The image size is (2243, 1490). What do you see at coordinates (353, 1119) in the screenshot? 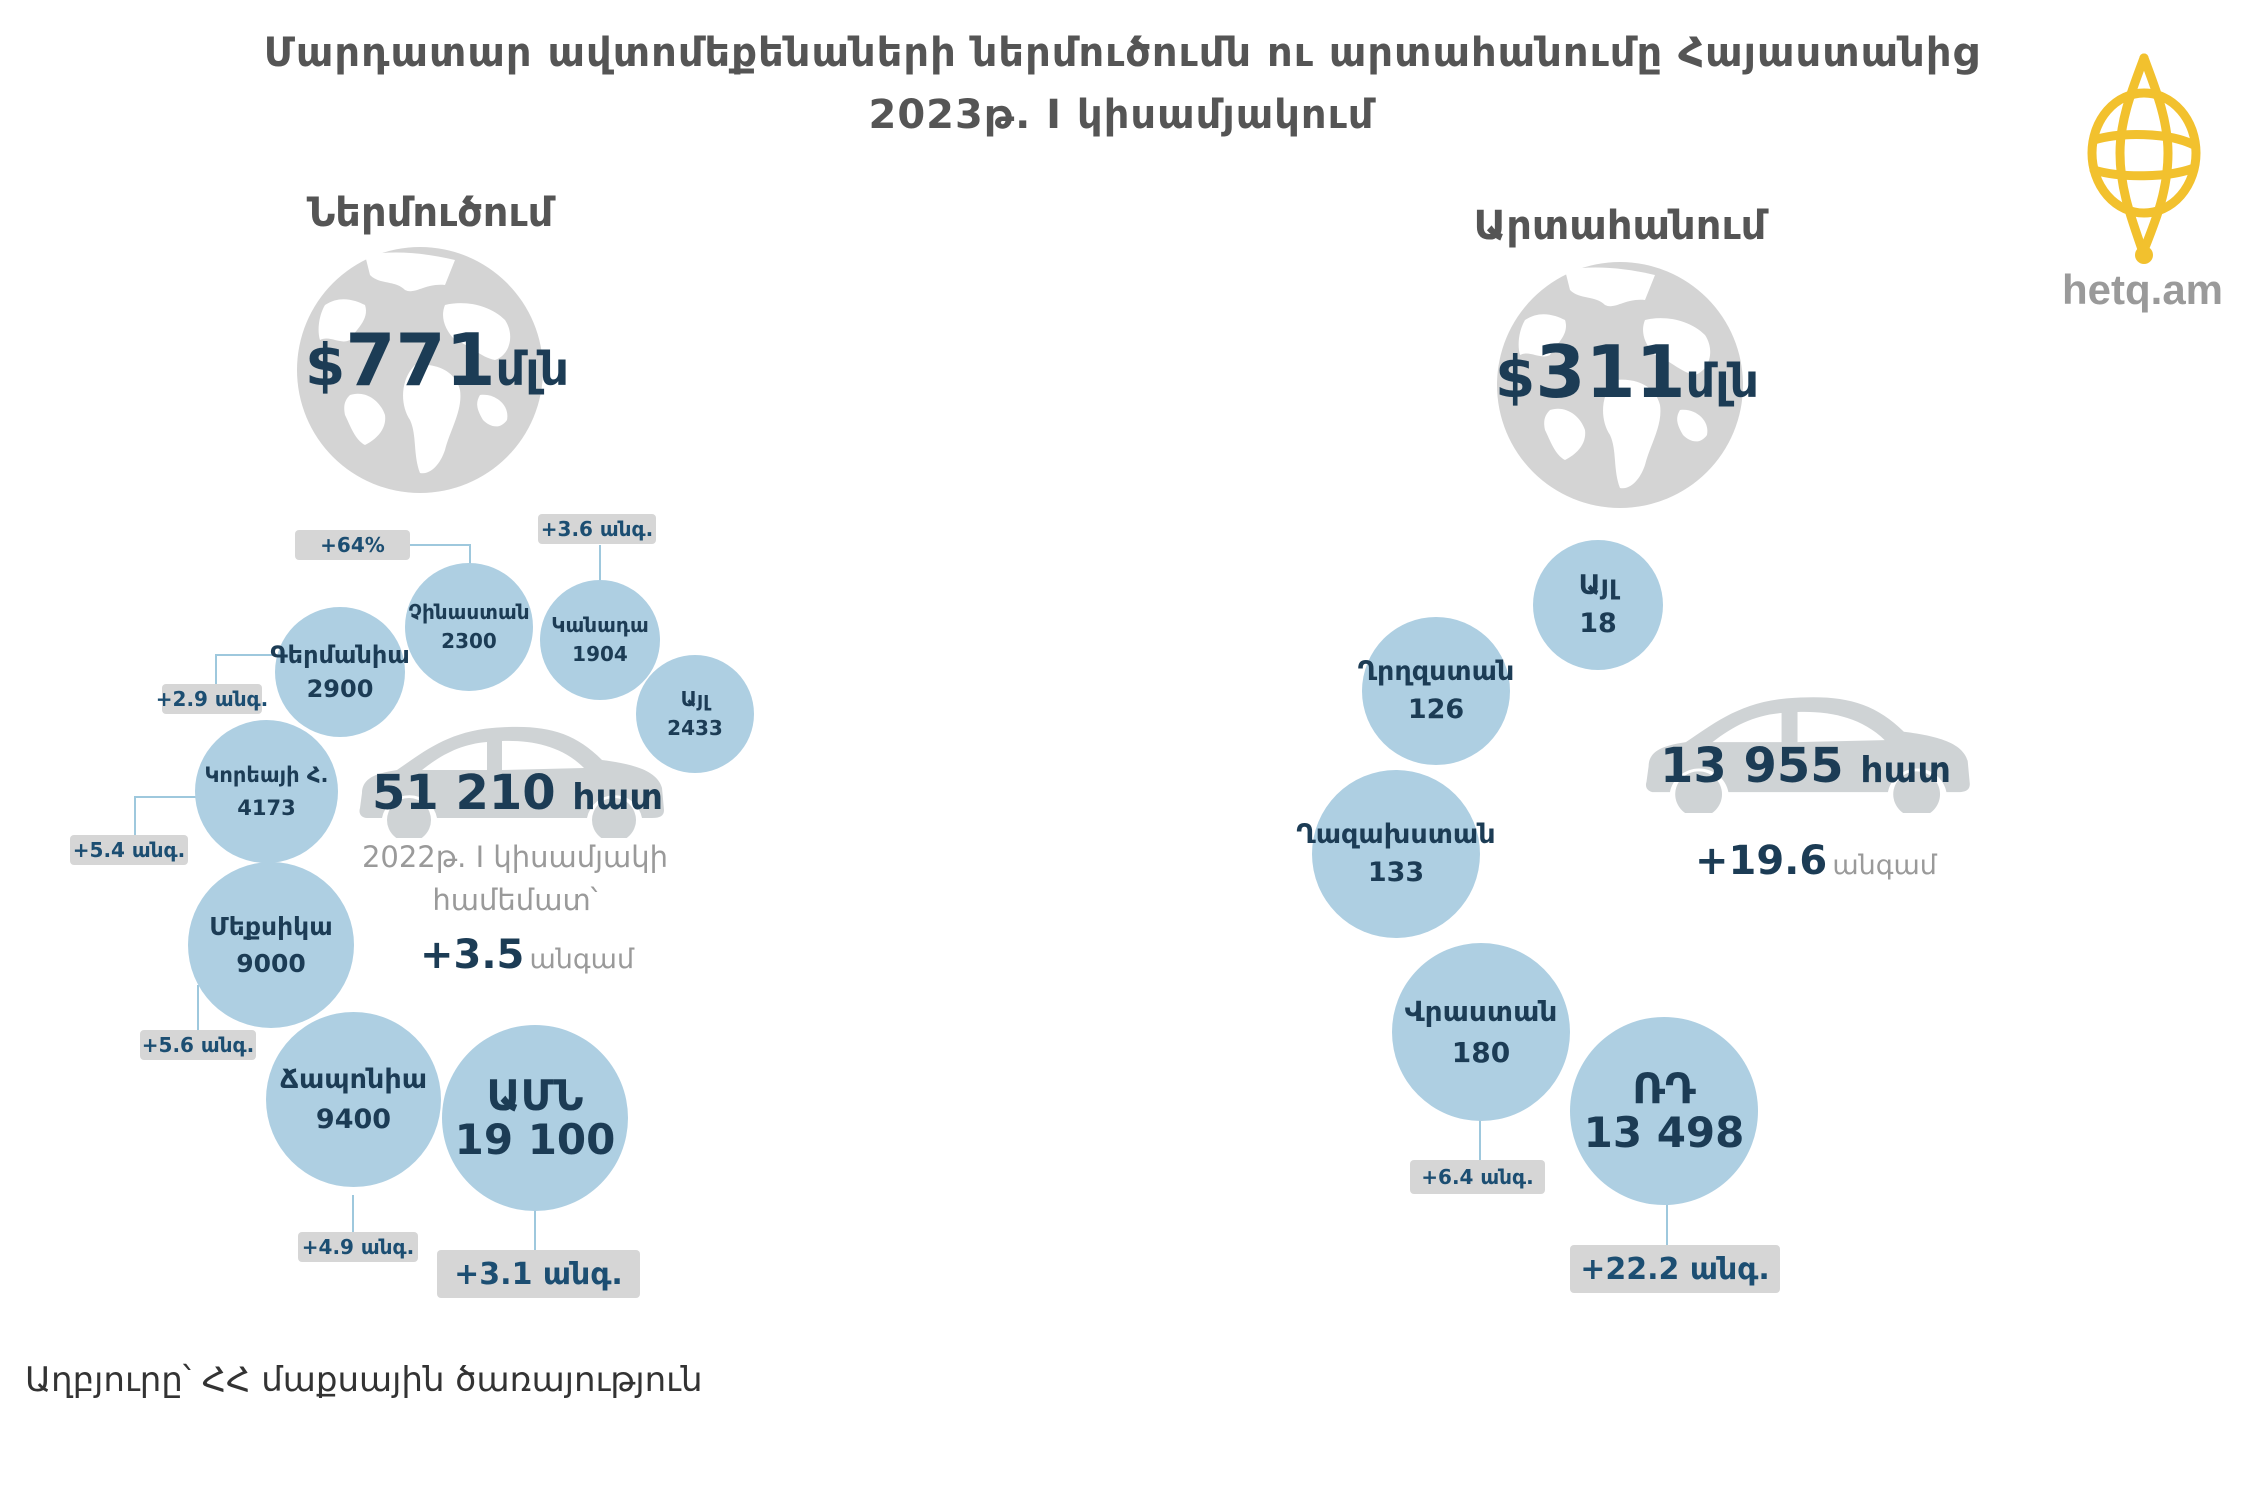
I see `import-country-units: 9400` at bounding box center [353, 1119].